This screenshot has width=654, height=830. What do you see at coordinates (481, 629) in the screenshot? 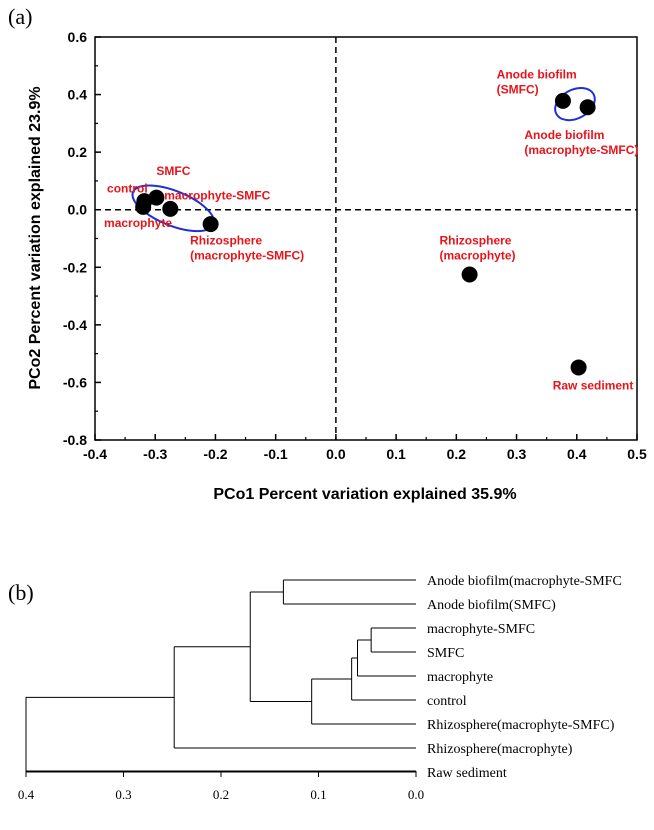
I see `leaf-label: macrophyte-SMFC` at bounding box center [481, 629].